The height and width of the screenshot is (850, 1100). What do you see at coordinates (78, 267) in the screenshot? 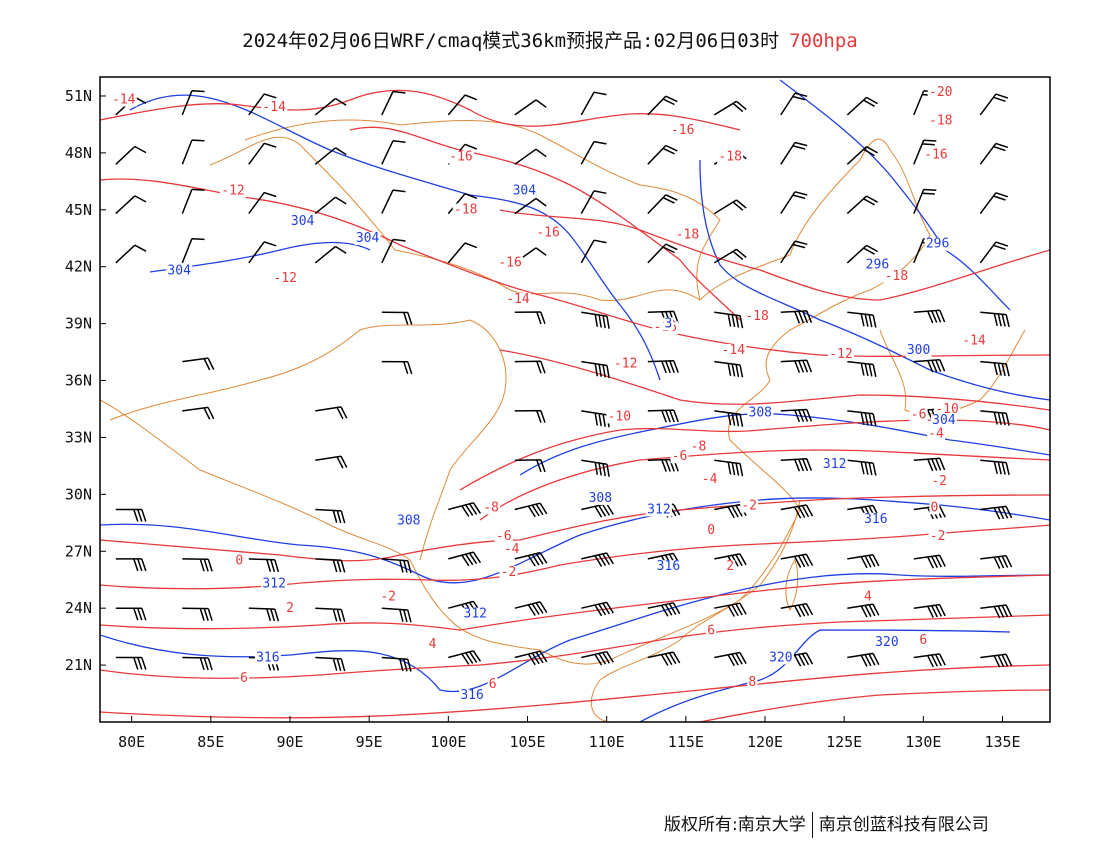
I see `lat-label: 42N` at bounding box center [78, 267].